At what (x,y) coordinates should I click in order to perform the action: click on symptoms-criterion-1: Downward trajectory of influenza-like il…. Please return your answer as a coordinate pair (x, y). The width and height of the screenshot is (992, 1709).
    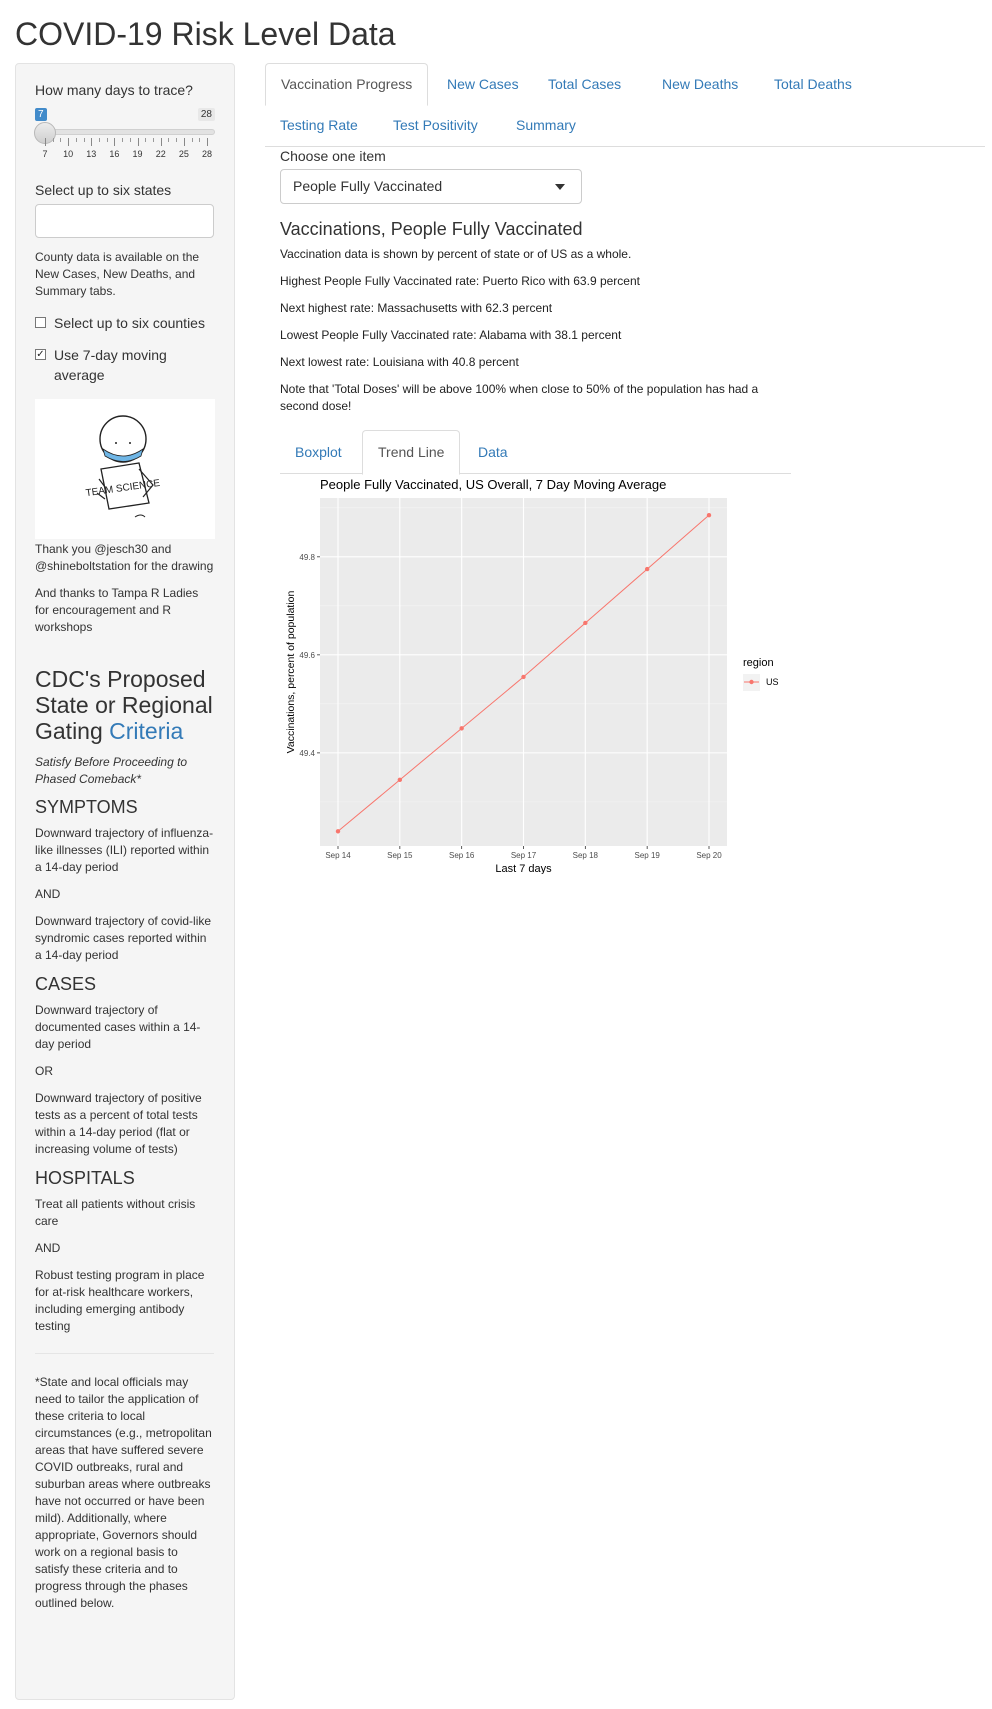
    Looking at the image, I should click on (124, 850).